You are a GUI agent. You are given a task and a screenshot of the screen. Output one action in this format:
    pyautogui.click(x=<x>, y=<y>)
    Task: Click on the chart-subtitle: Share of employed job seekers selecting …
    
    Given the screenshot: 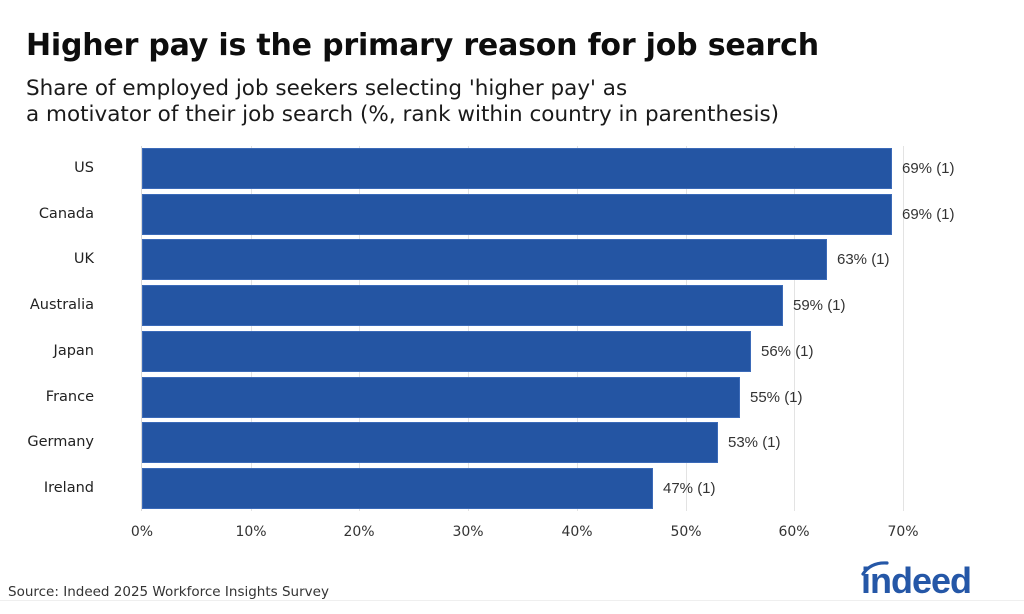 What is the action you would take?
    pyautogui.click(x=402, y=102)
    